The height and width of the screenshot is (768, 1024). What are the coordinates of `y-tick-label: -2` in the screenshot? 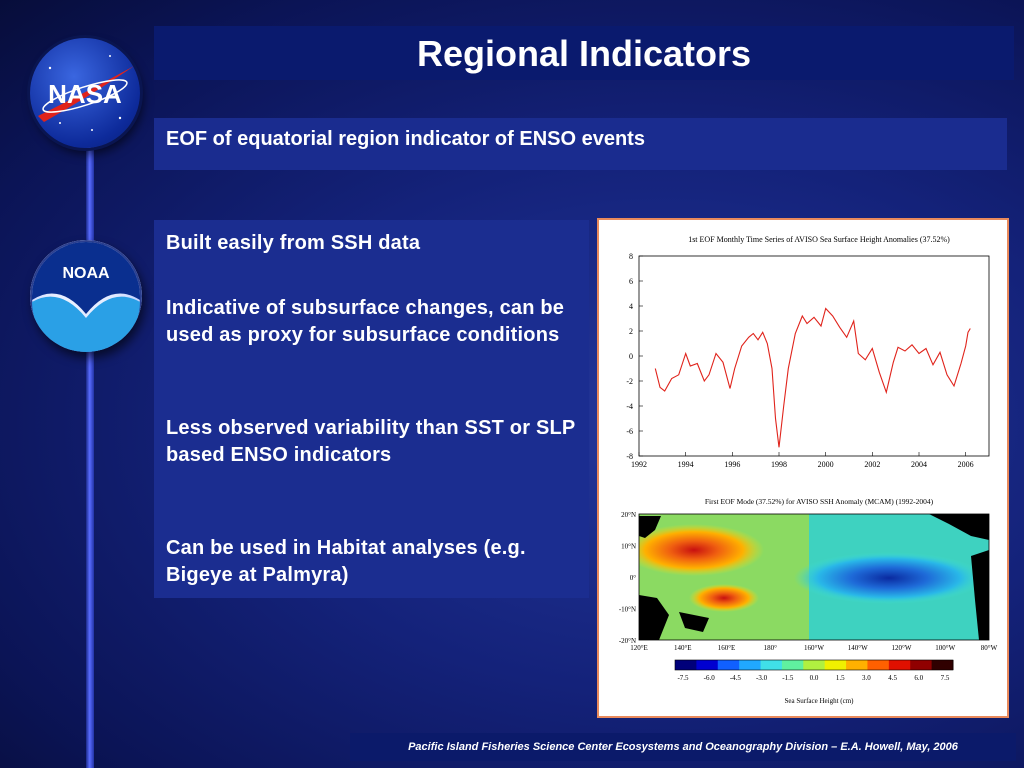 It's located at (629, 381).